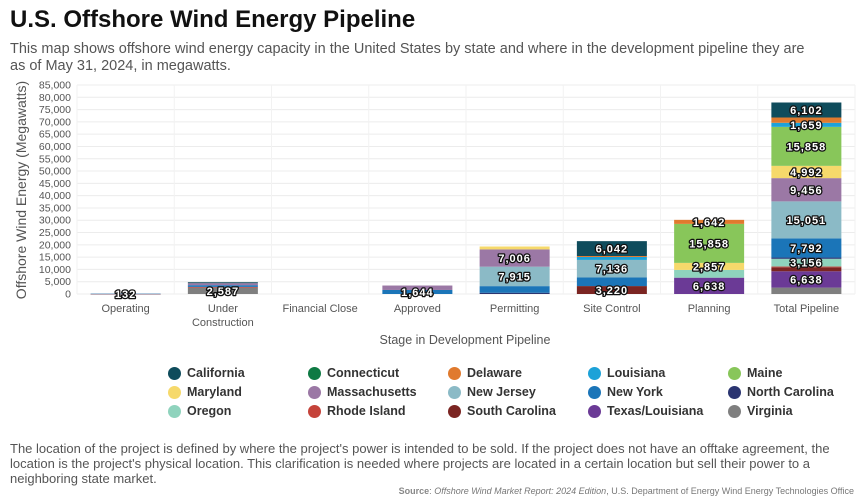 The width and height of the screenshot is (864, 500). Describe the element at coordinates (223, 309) in the screenshot. I see `x-tick-label: Under` at that location.